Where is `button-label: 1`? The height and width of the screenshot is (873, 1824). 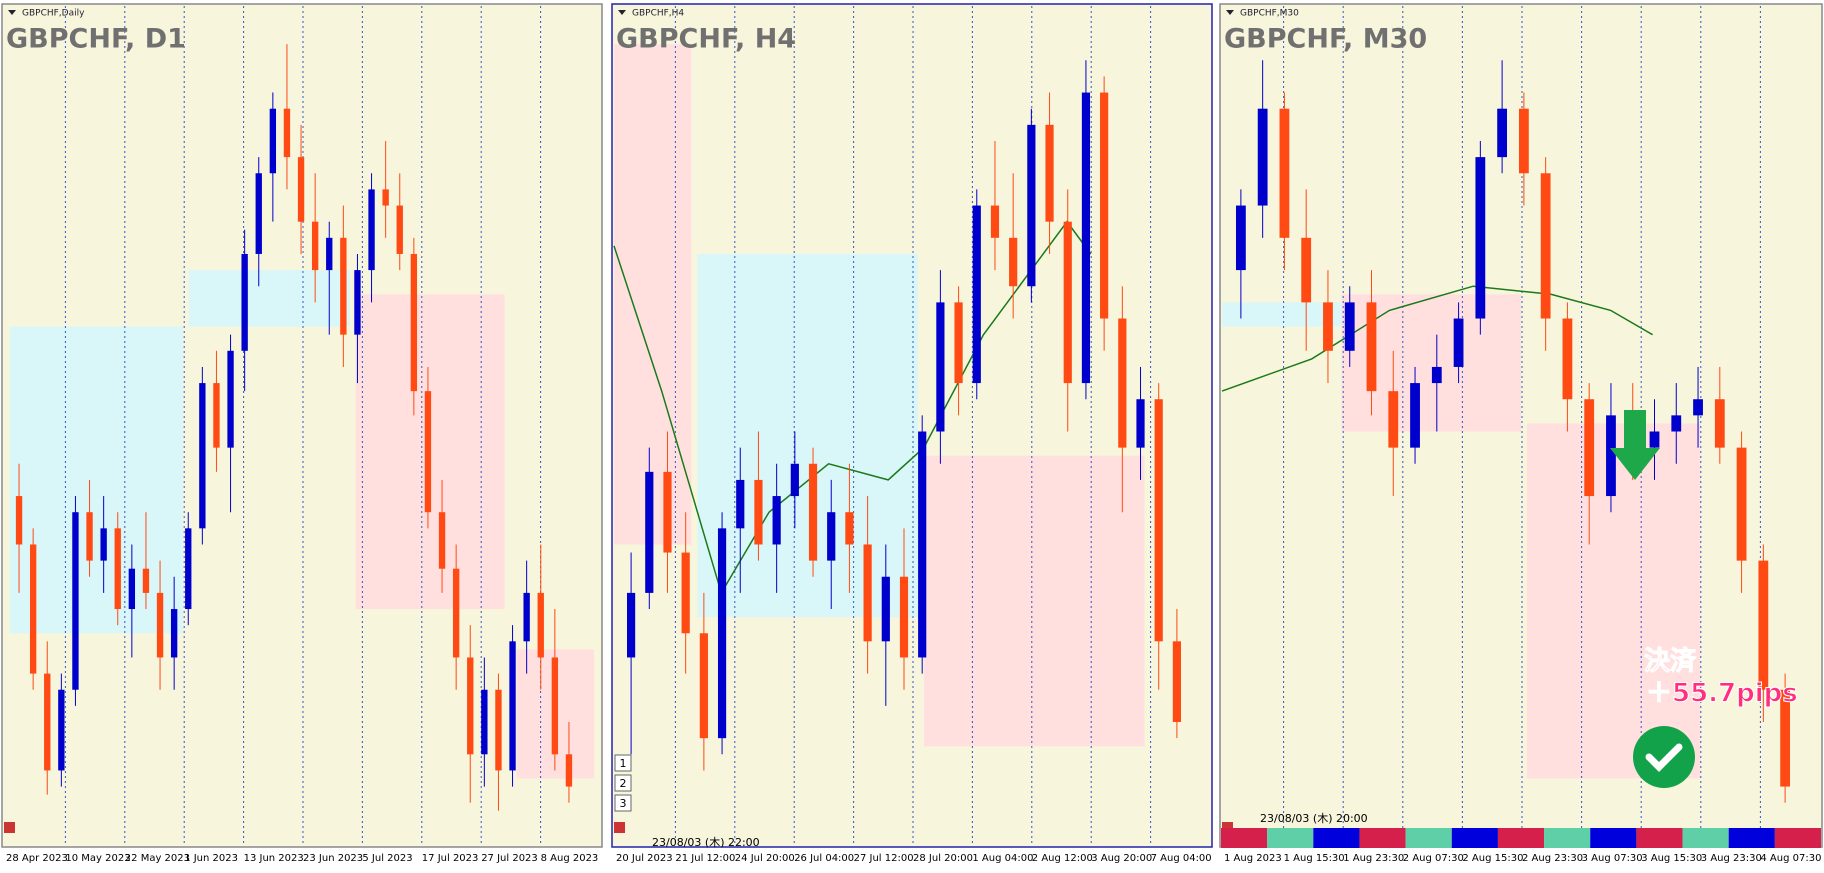 button-label: 1 is located at coordinates (623, 763).